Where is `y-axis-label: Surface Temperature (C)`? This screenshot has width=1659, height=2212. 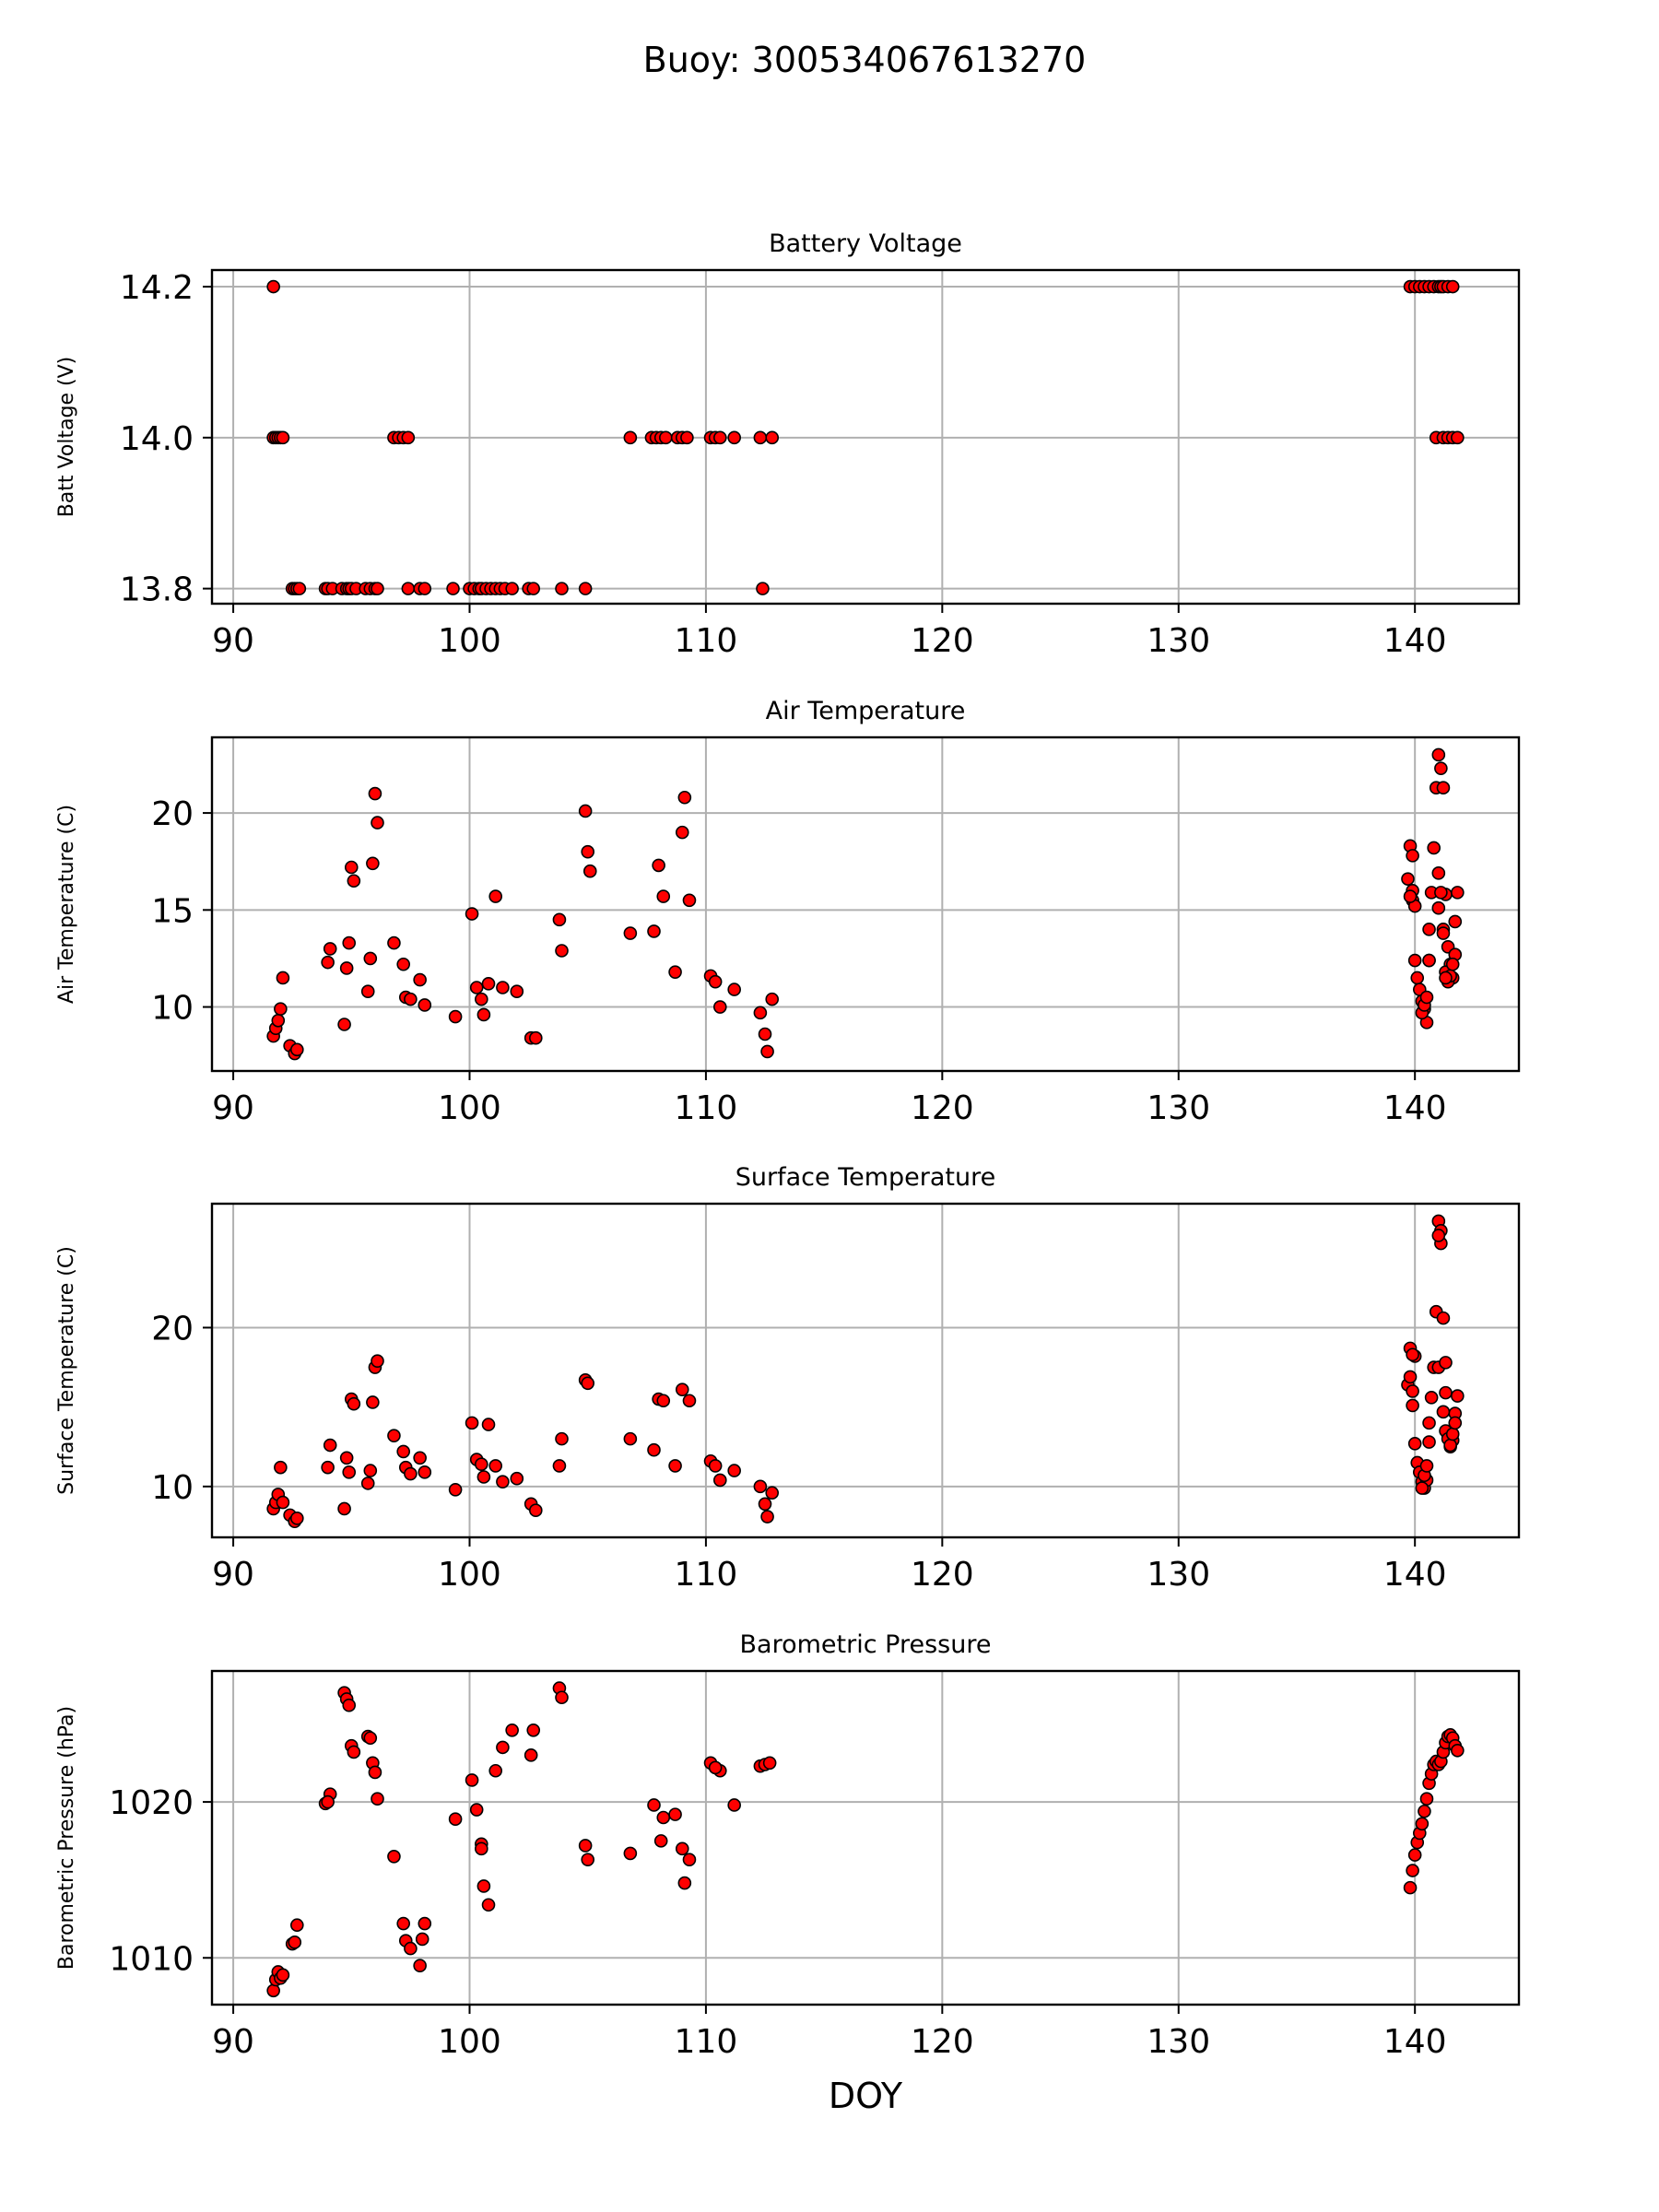 y-axis-label: Surface Temperature (C) is located at coordinates (66, 1370).